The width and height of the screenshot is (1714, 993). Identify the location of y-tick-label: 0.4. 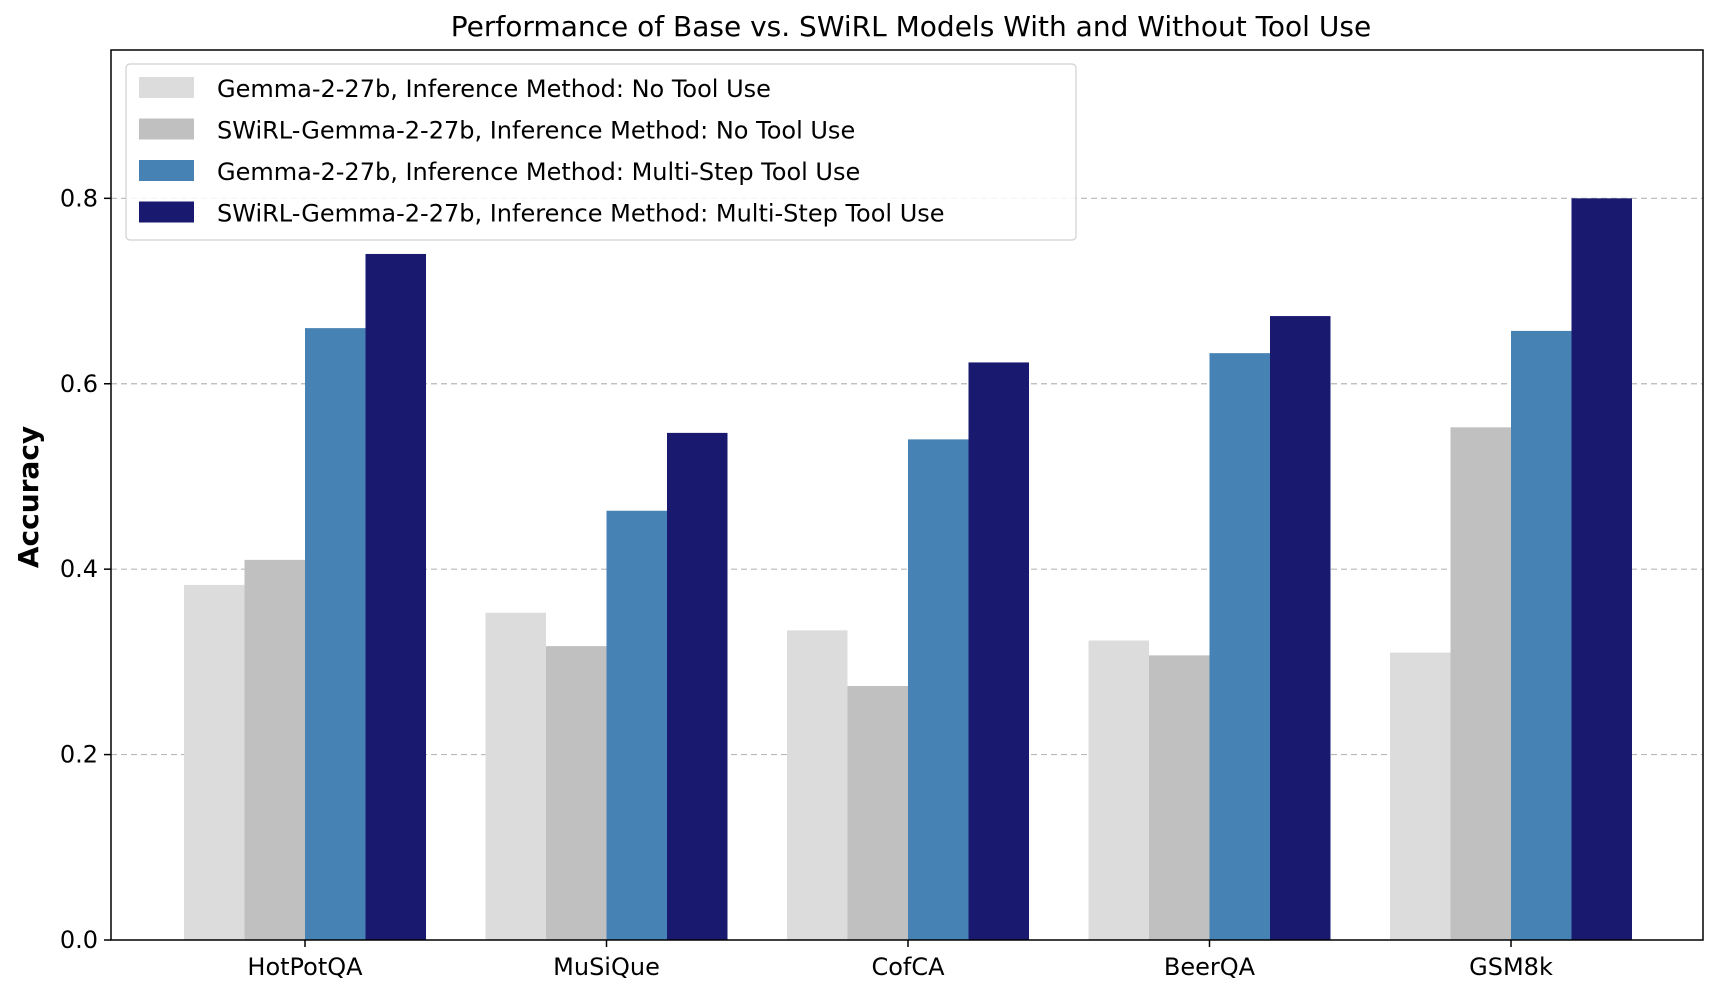
(79, 569).